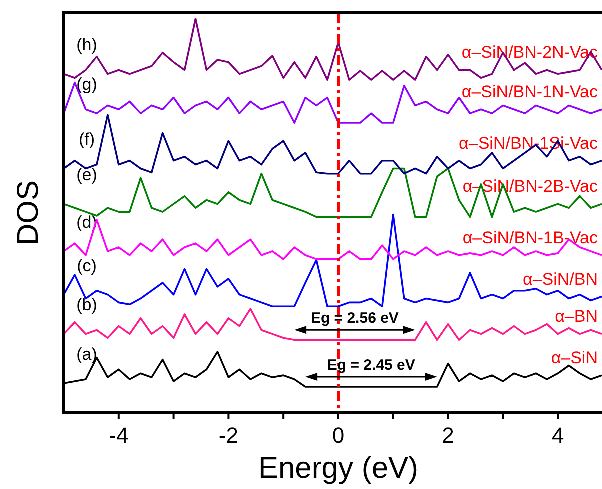 This screenshot has height=489, width=602. Describe the element at coordinates (530, 92) in the screenshot. I see `series-label: α–SiN/BN-1N-Vac` at that location.